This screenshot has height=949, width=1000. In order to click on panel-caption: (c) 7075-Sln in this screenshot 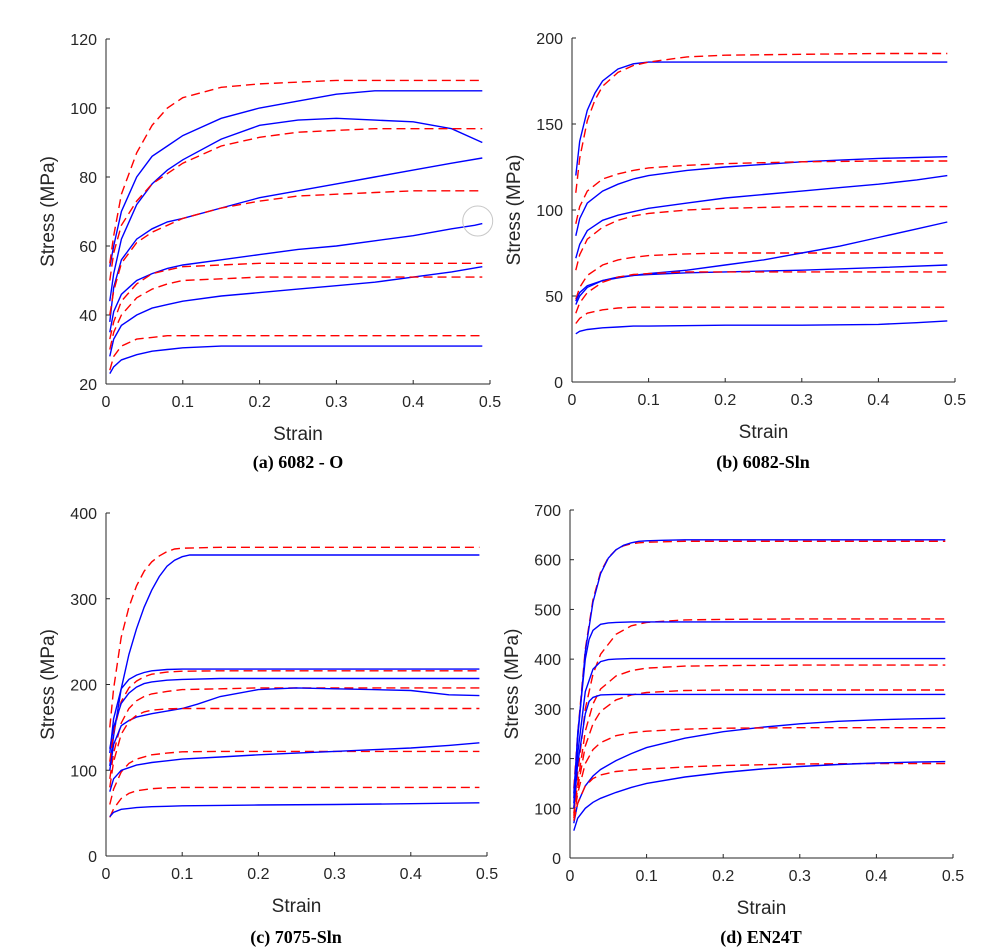, I will do `click(296, 937)`.